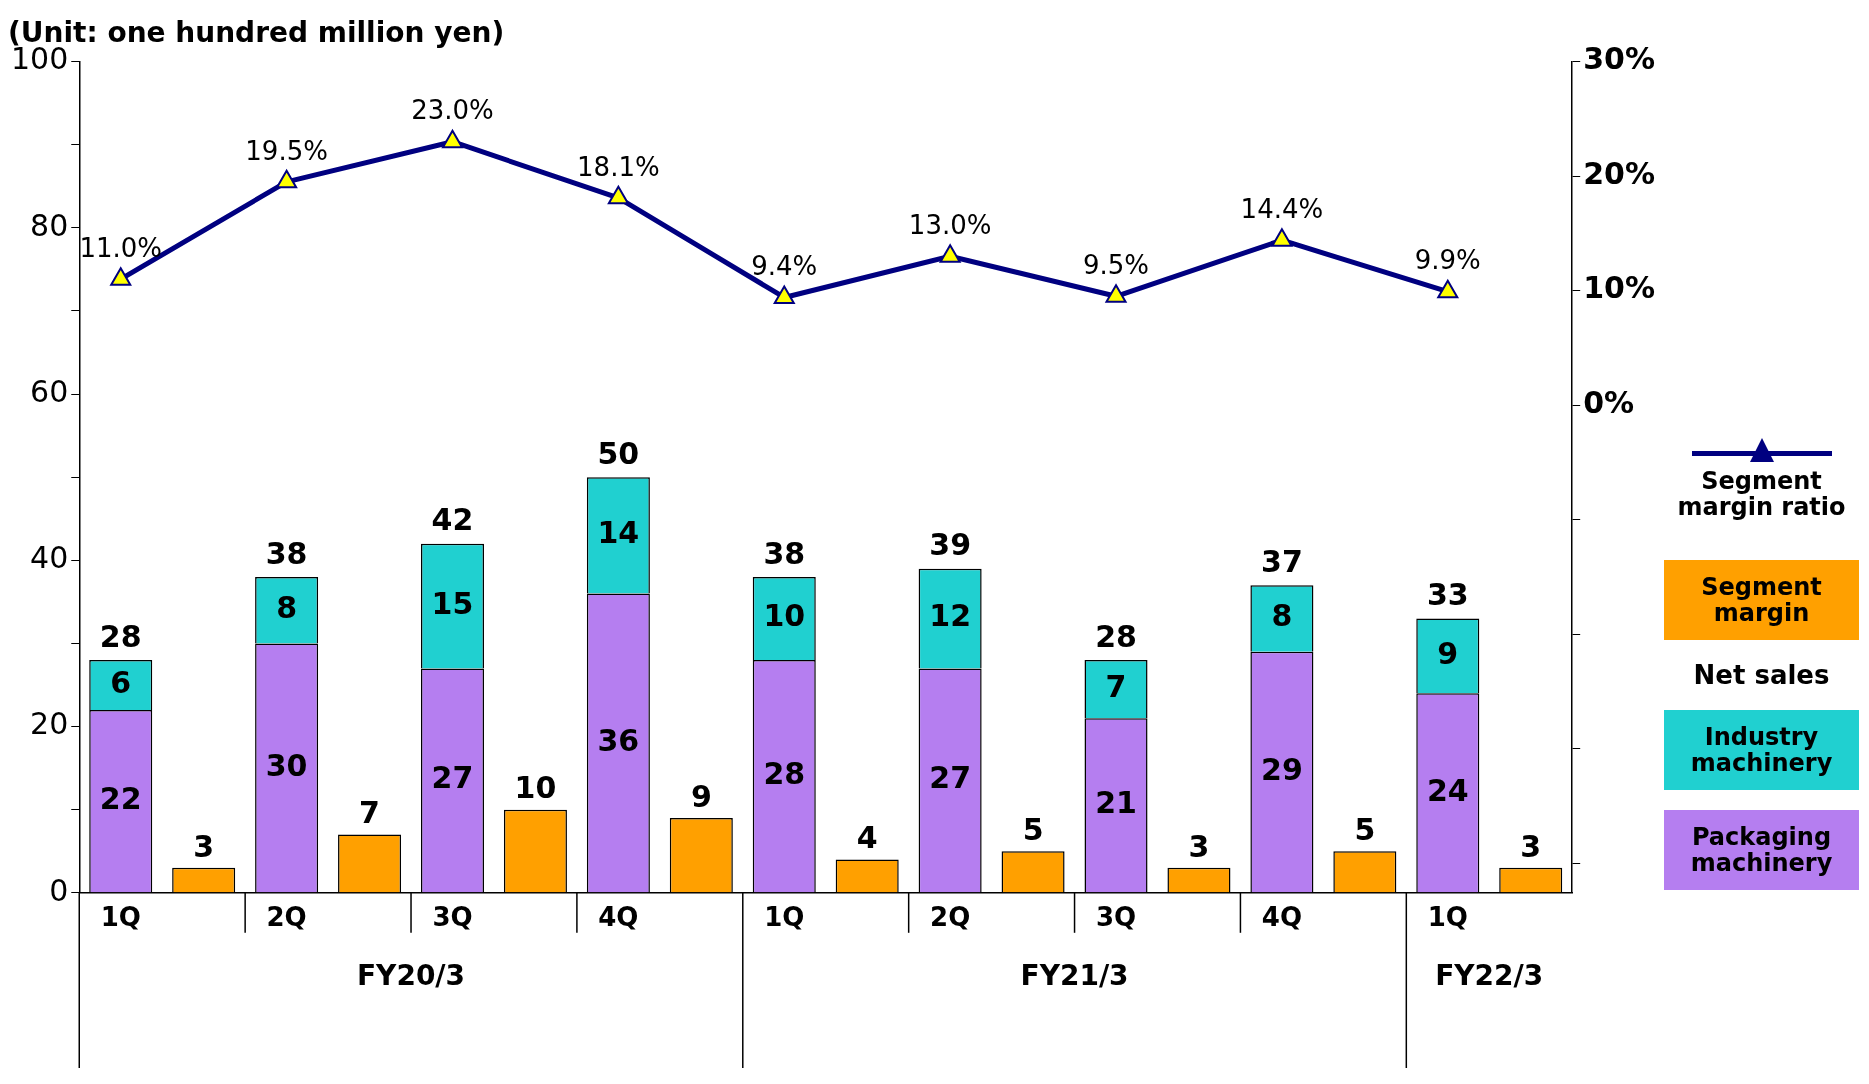 This screenshot has height=1084, width=1869. I want to click on text: FY20/3, so click(411, 976).